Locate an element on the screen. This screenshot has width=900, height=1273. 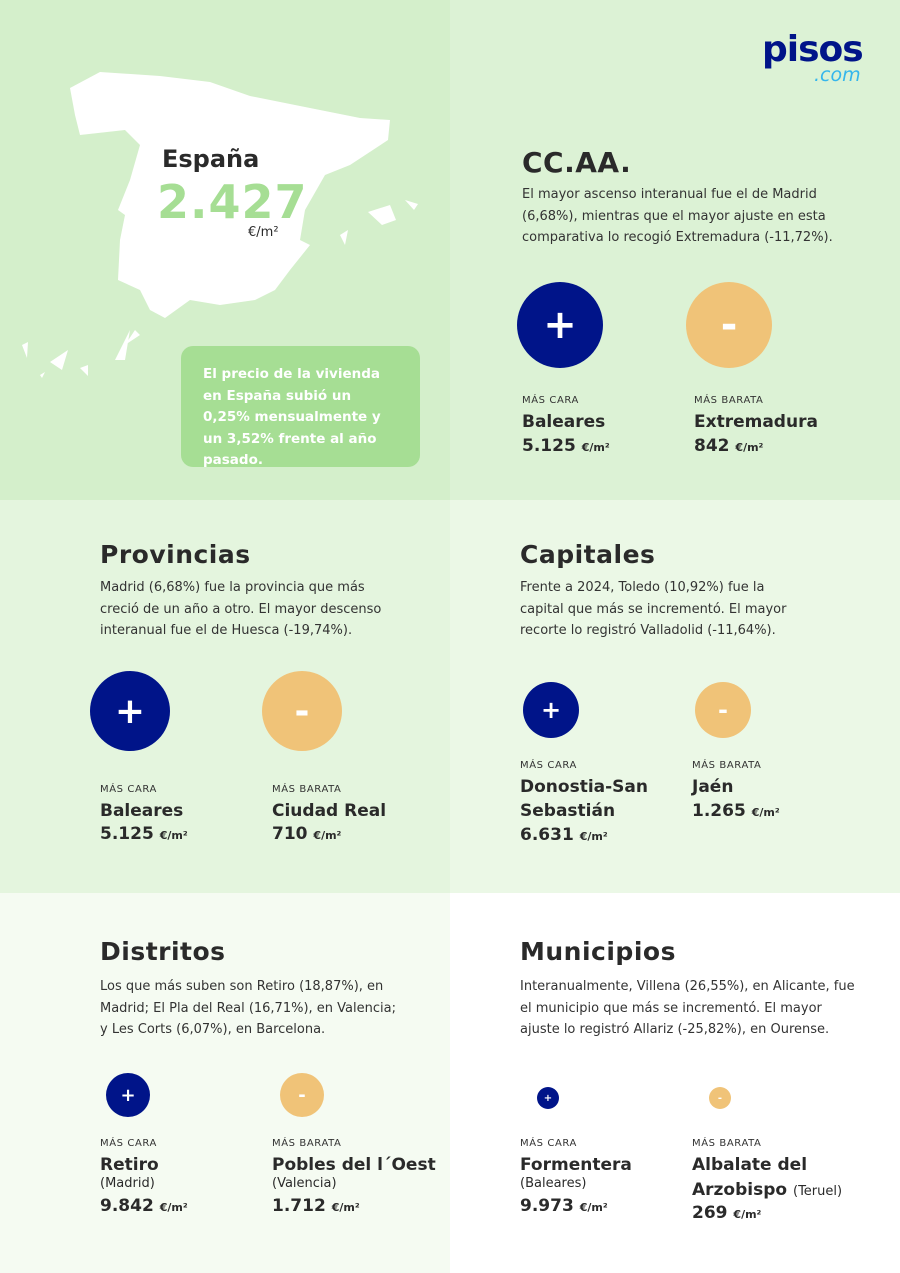
ccaa-title: CC.AA. is located at coordinates (577, 162).